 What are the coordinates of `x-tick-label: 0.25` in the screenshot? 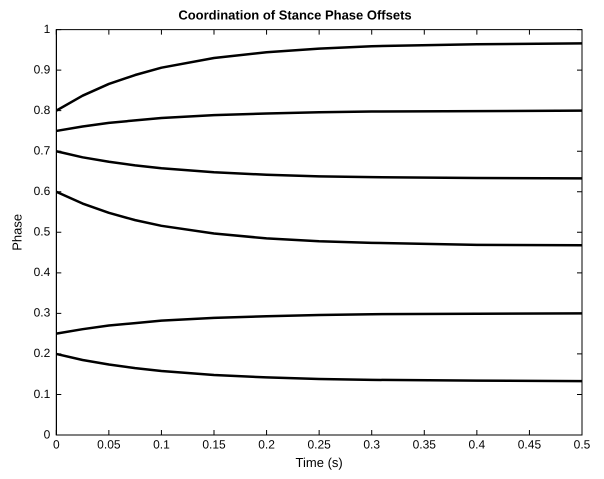 It's located at (319, 445).